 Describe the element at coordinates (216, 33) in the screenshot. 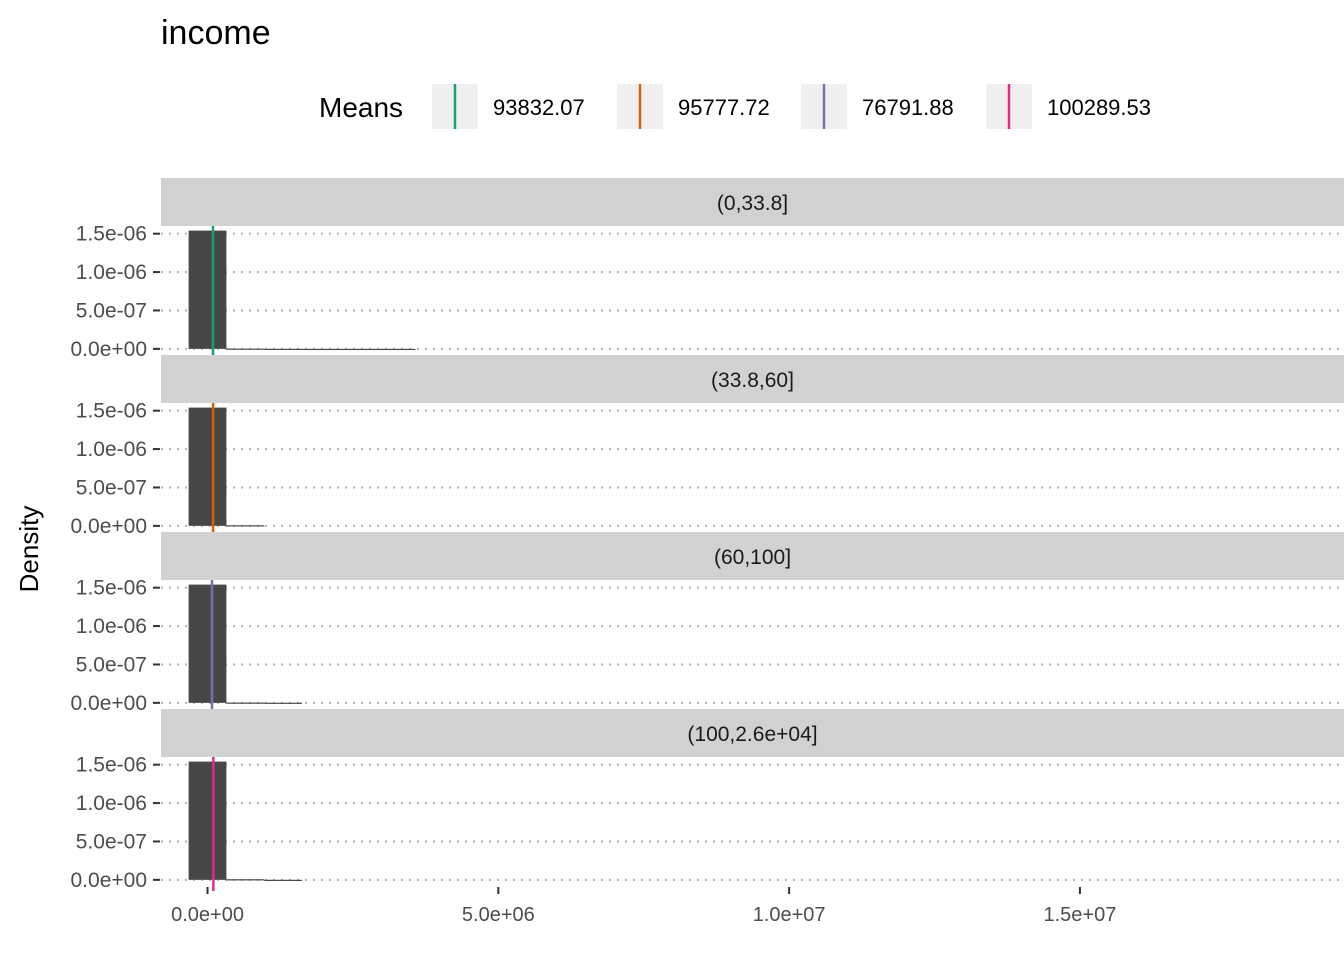

I see `chart-title: income` at that location.